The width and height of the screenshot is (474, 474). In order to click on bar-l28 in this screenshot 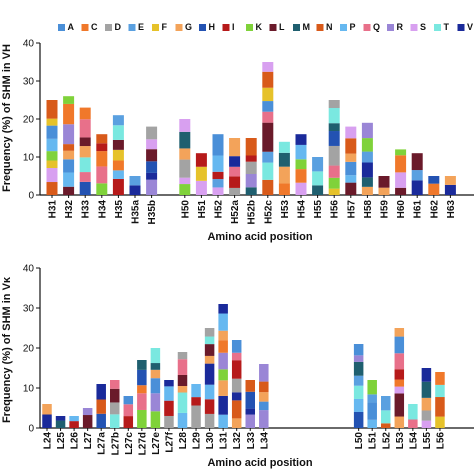, I will do `click(182, 390)`.